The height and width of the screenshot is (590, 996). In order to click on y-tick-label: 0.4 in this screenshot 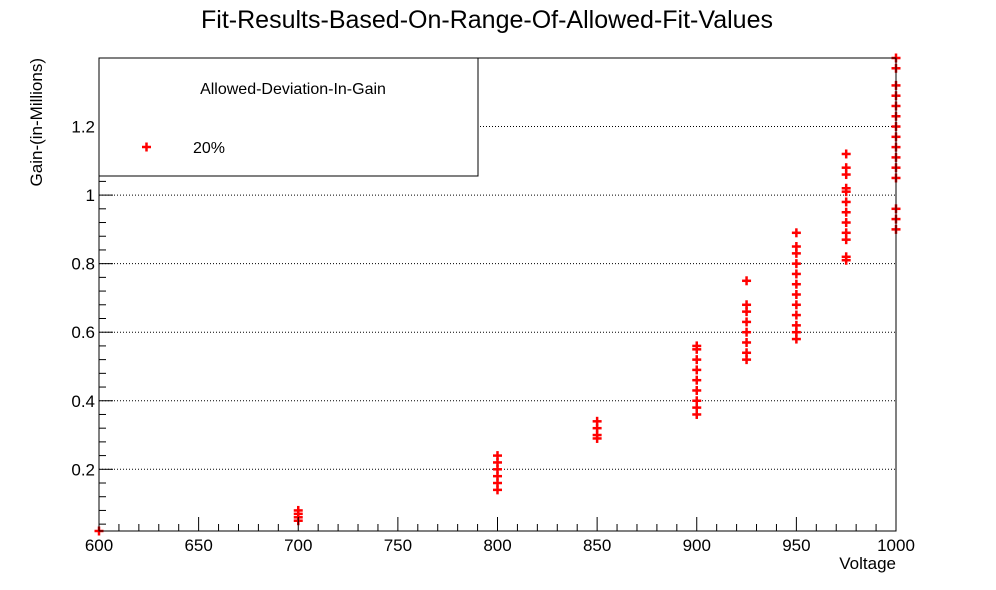, I will do `click(83, 401)`.